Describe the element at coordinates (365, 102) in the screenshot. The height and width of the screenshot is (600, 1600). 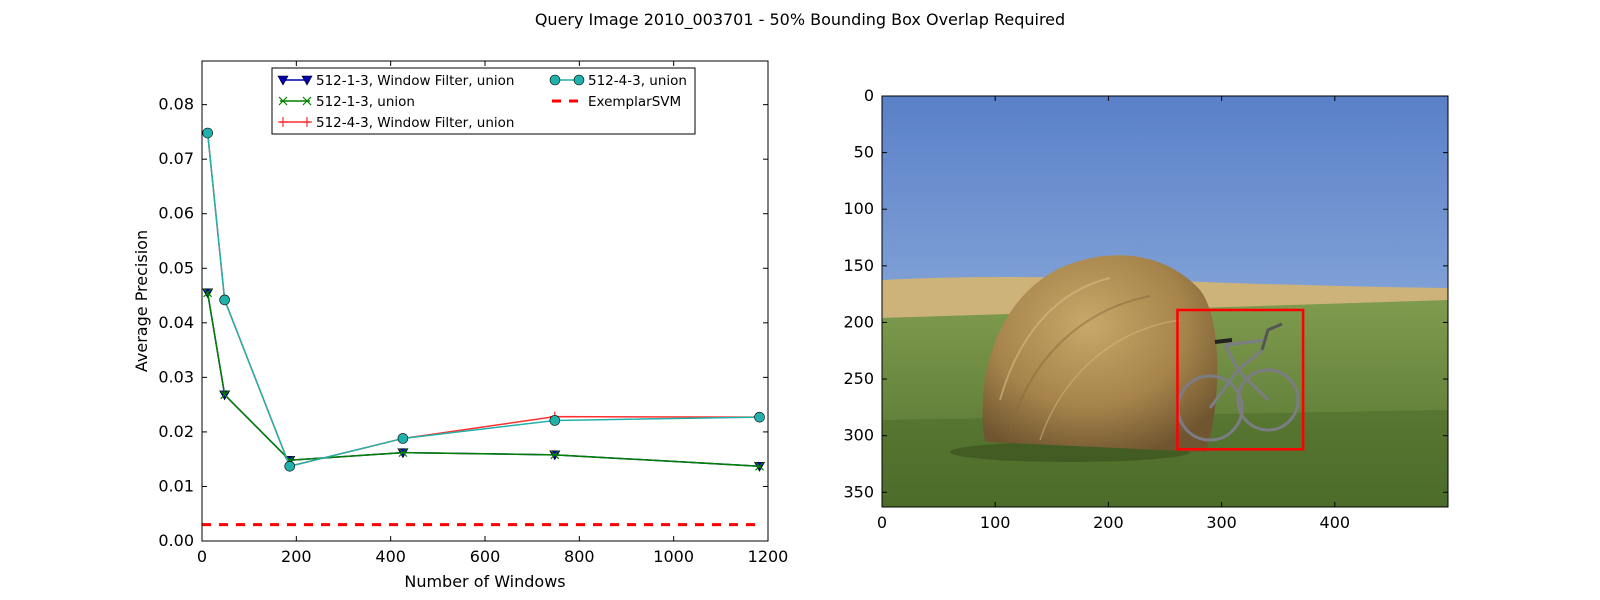
I see `legend-label: 512-1-3, union` at that location.